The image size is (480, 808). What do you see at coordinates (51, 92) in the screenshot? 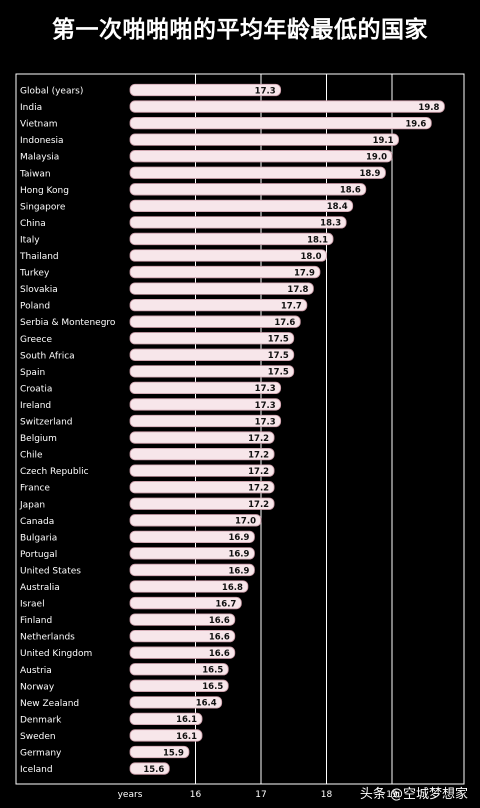
I see `category-label: Global (years)` at bounding box center [51, 92].